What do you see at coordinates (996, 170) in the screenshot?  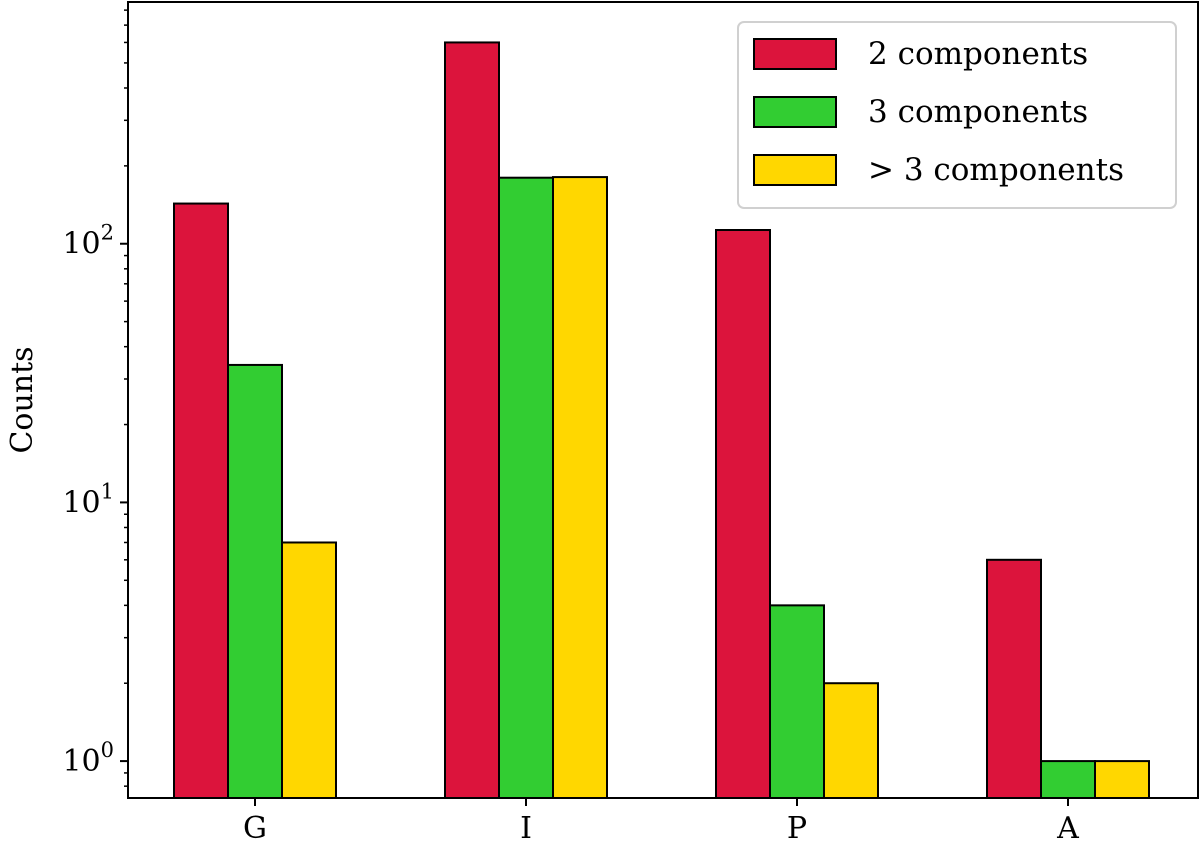 I see `legend-label-3: > 3 components` at bounding box center [996, 170].